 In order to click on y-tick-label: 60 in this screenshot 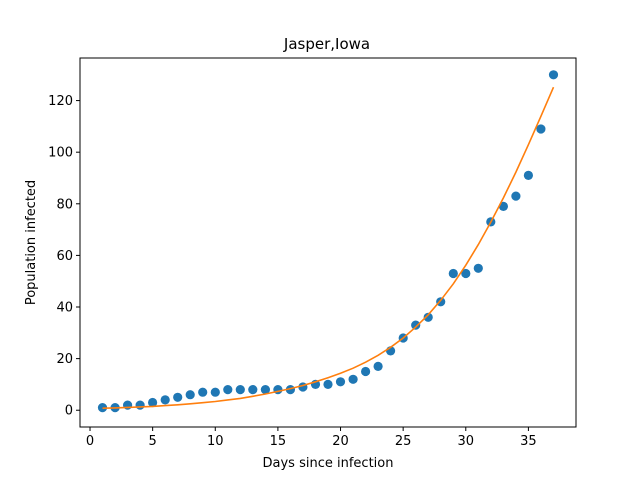, I will do `click(64, 256)`.